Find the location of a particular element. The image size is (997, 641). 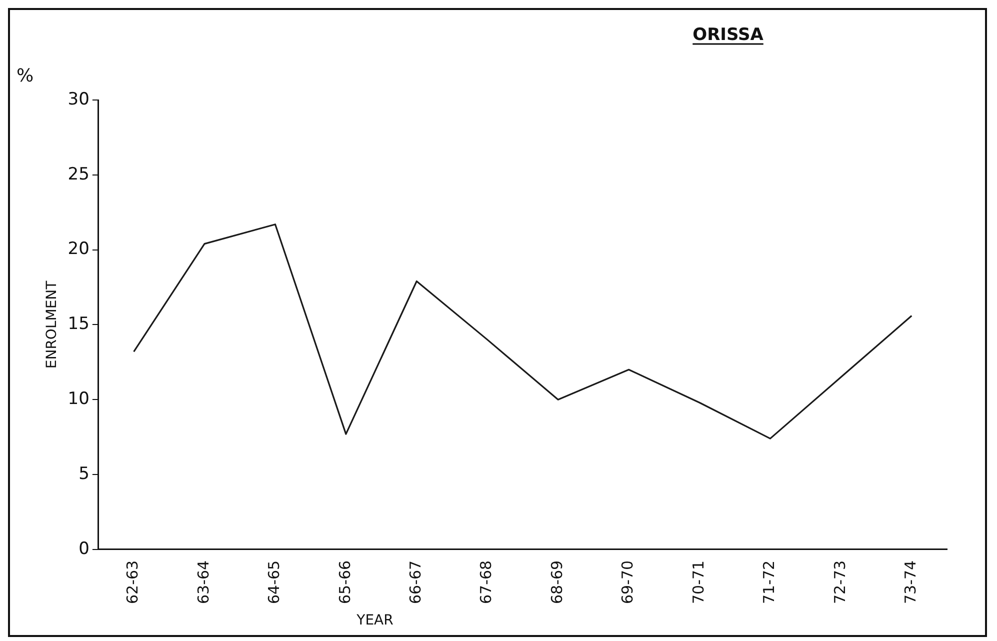

x-tick-label: 63-64 is located at coordinates (203, 582).